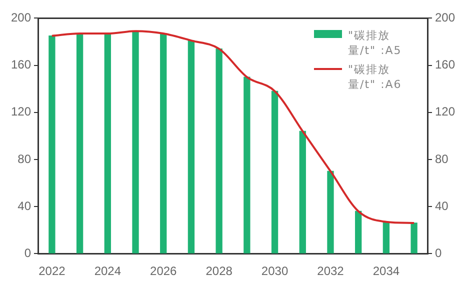 Image resolution: width=470 pixels, height=290 pixels. Describe the element at coordinates (375, 43) in the screenshot. I see `legend-label: "碳排放量/t" :A5` at that location.